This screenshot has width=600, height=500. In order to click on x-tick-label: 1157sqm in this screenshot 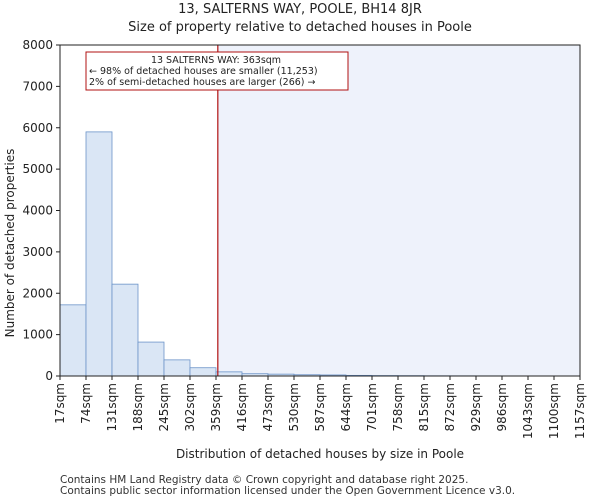, I will do `click(580, 411)`.